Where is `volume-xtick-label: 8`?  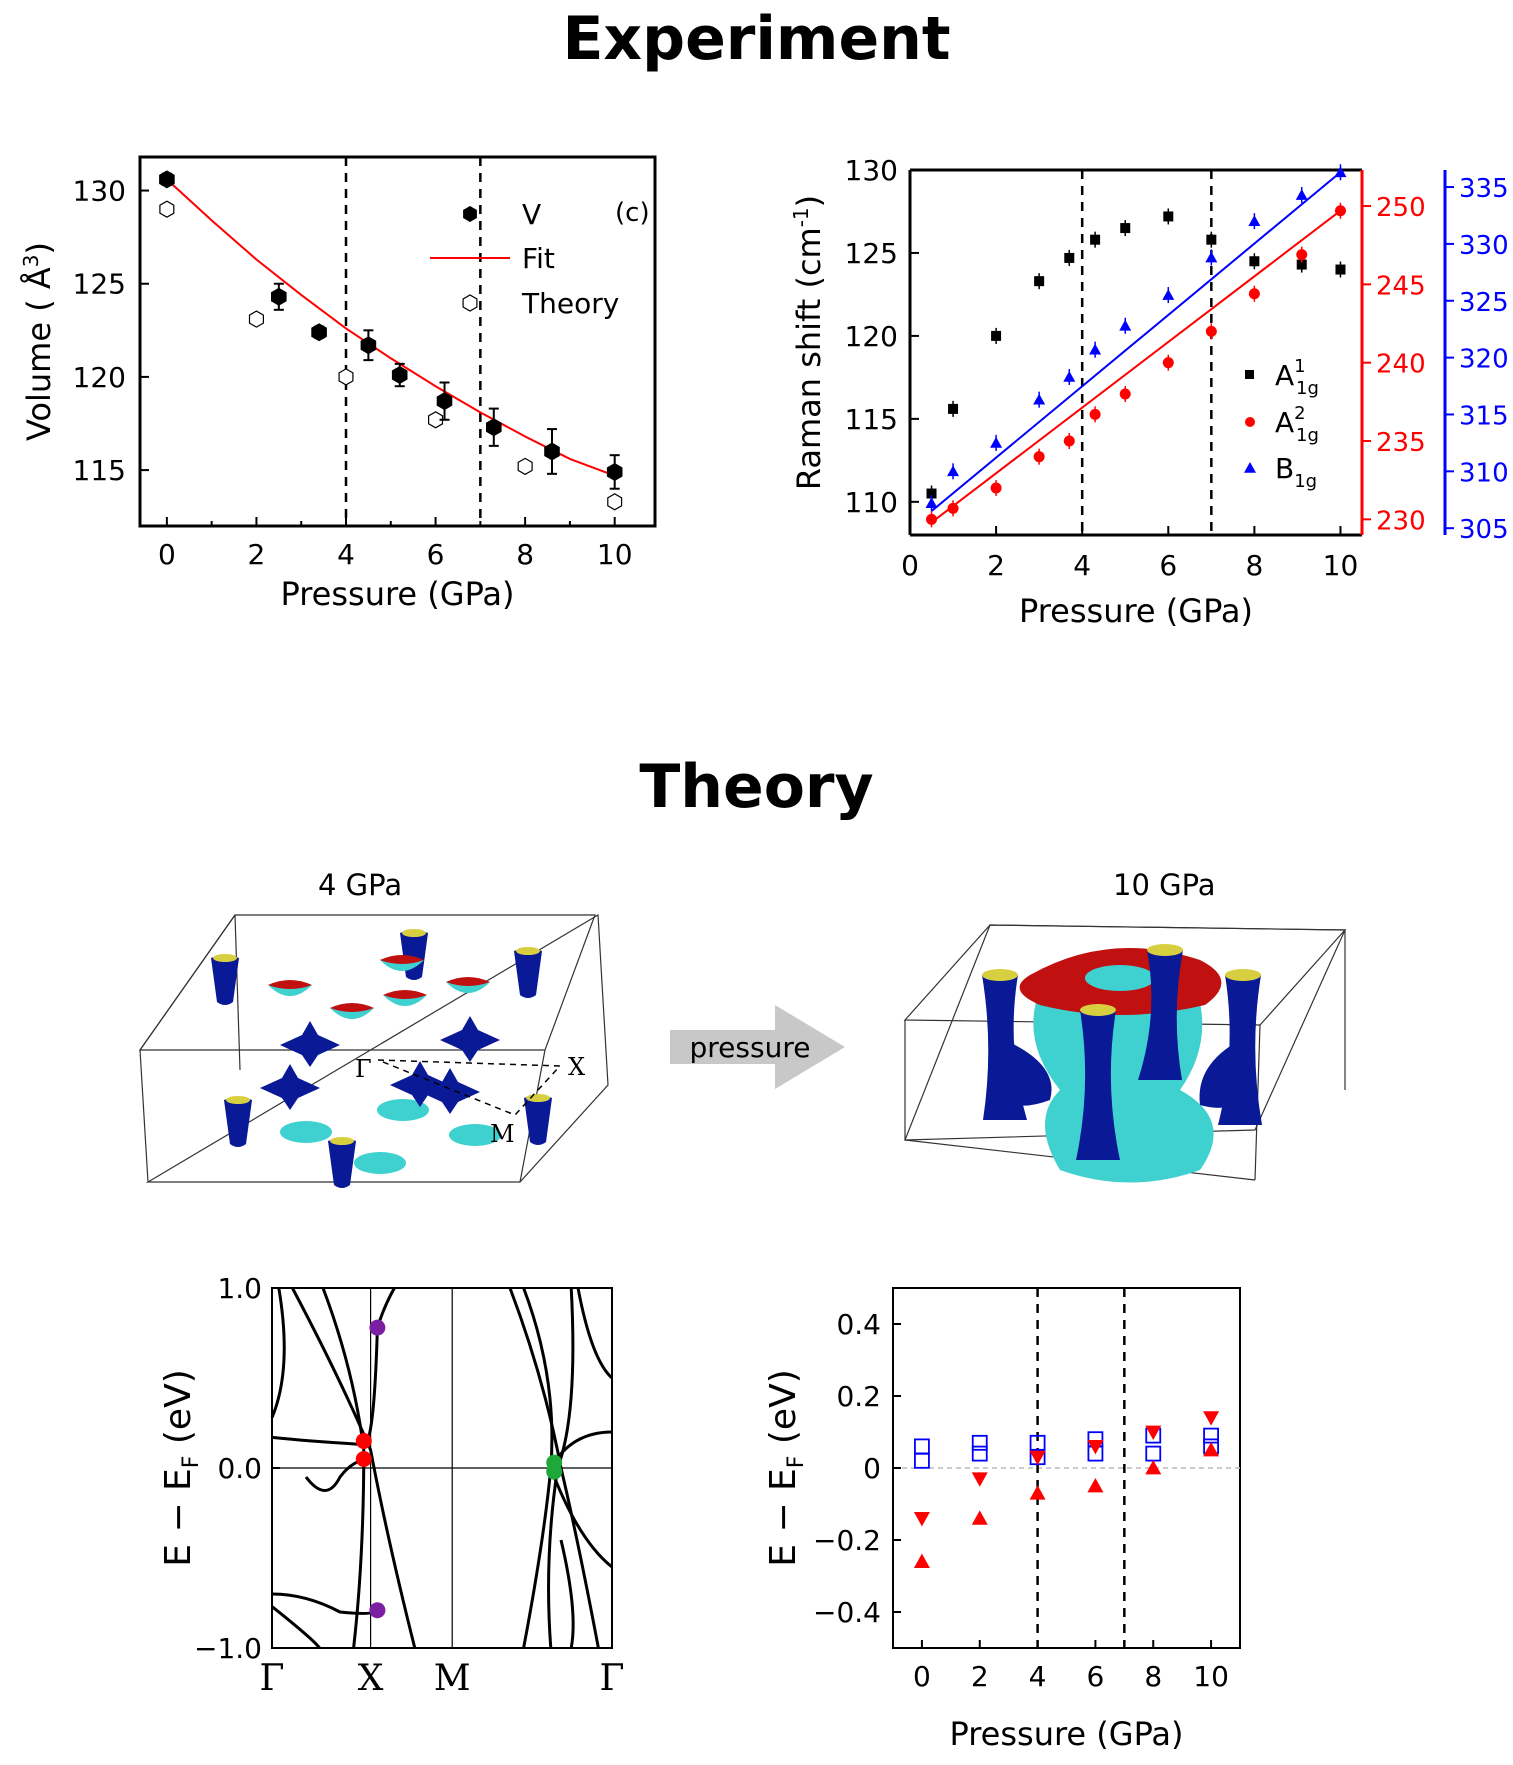
volume-xtick-label: 8 is located at coordinates (525, 554).